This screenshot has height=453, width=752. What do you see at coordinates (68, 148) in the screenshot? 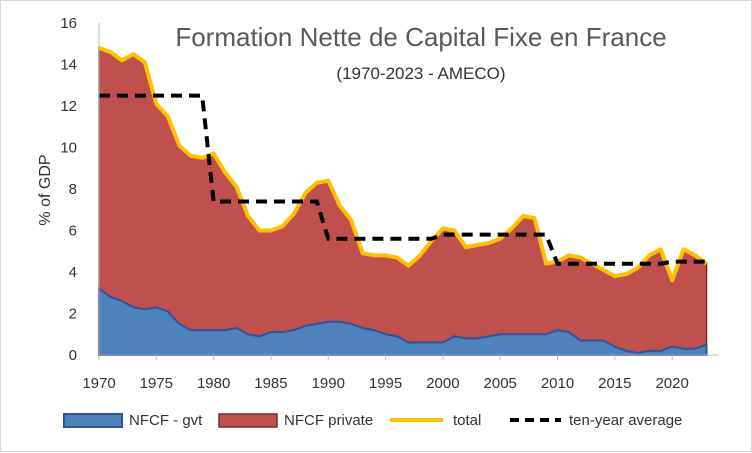
I see `y-tick-label: 10` at bounding box center [68, 148].